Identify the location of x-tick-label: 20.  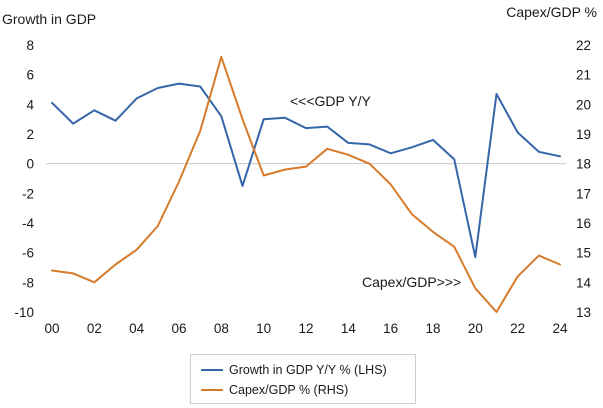
(475, 328).